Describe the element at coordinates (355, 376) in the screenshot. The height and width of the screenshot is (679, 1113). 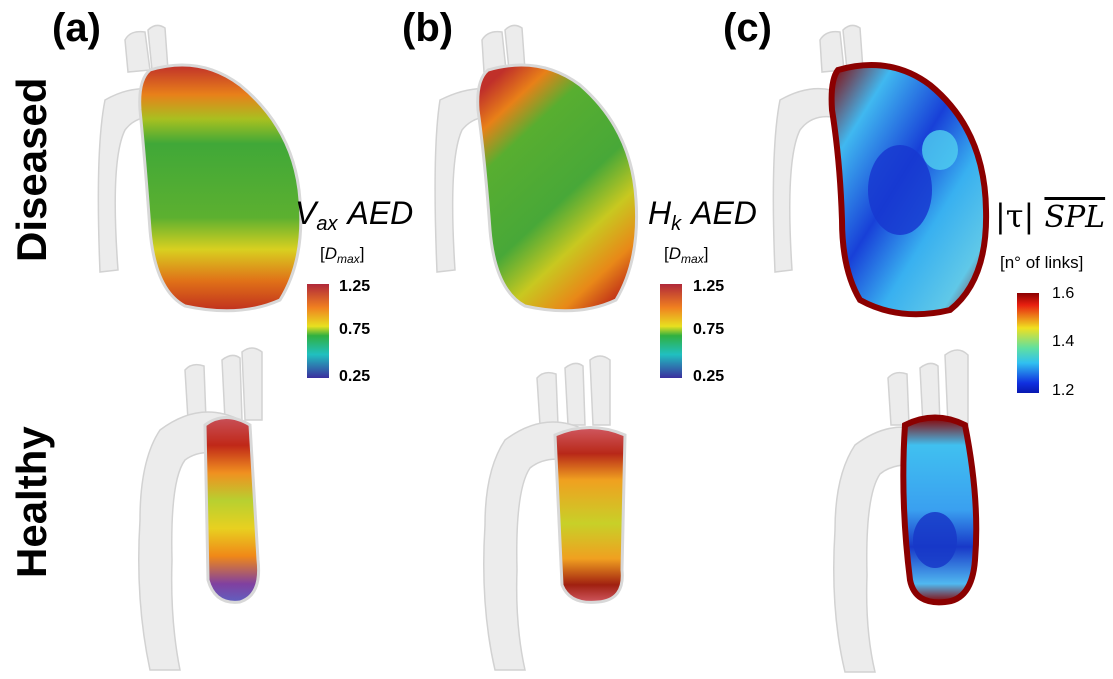
I see `colorbar-a-tick-min: 0.25` at that location.